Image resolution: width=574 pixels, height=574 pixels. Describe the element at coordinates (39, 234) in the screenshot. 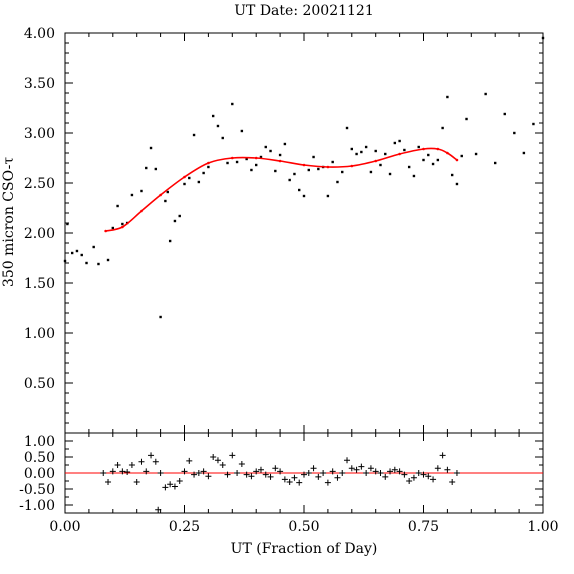

I see `y-tick-label: 2.00` at that location.